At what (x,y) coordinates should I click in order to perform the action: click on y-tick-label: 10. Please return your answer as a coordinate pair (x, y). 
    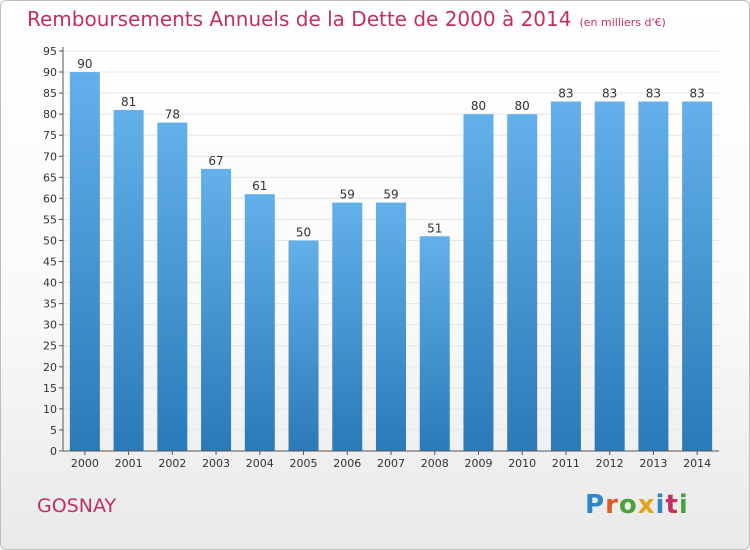
    Looking at the image, I should click on (50, 409).